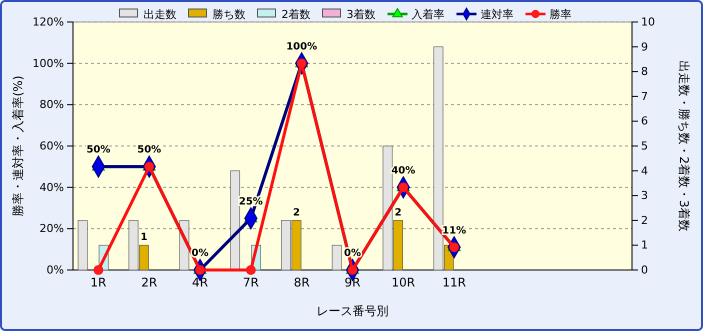  Describe the element at coordinates (52, 229) in the screenshot. I see `y-tick-label: 20%` at that location.